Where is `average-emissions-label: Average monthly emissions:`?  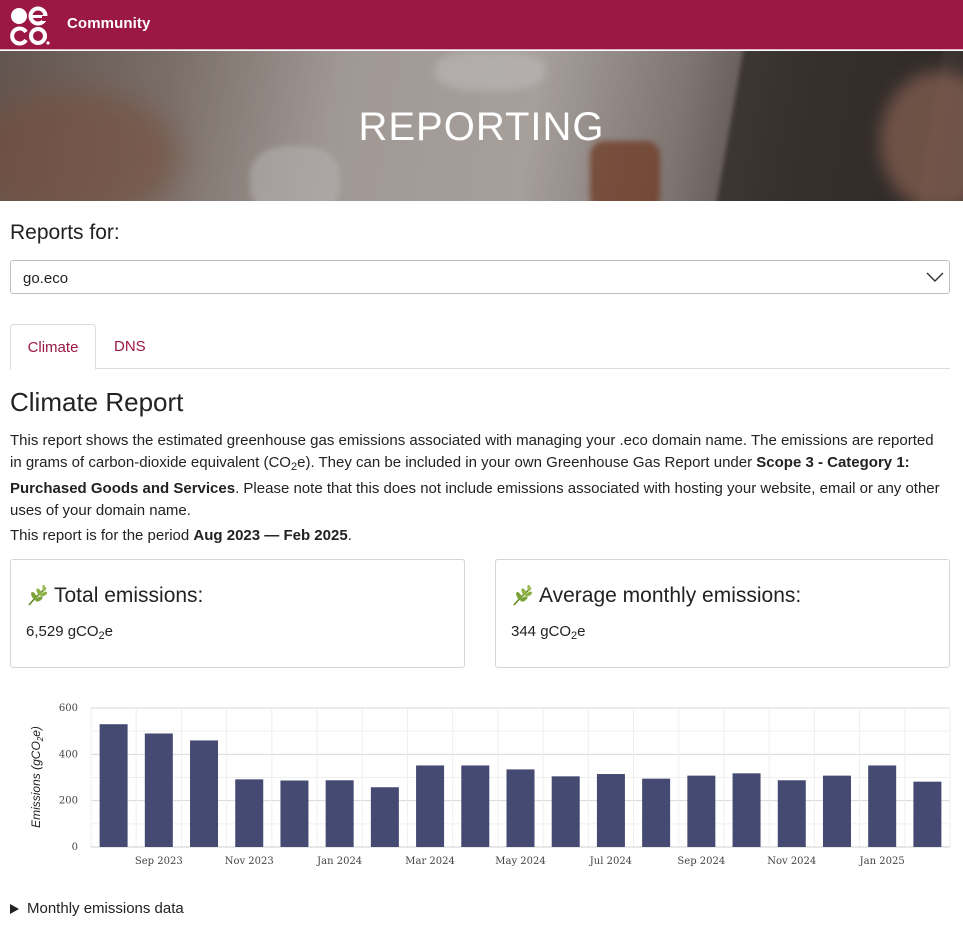 average-emissions-label: Average monthly emissions: is located at coordinates (670, 595).